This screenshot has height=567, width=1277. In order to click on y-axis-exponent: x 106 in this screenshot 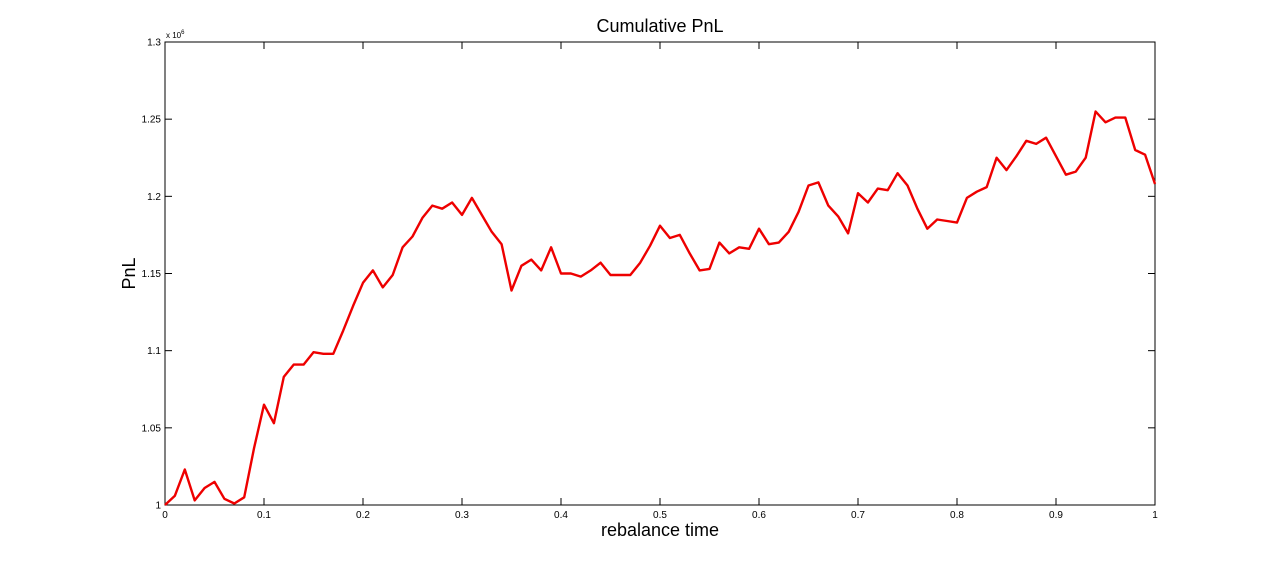, I will do `click(175, 35)`.